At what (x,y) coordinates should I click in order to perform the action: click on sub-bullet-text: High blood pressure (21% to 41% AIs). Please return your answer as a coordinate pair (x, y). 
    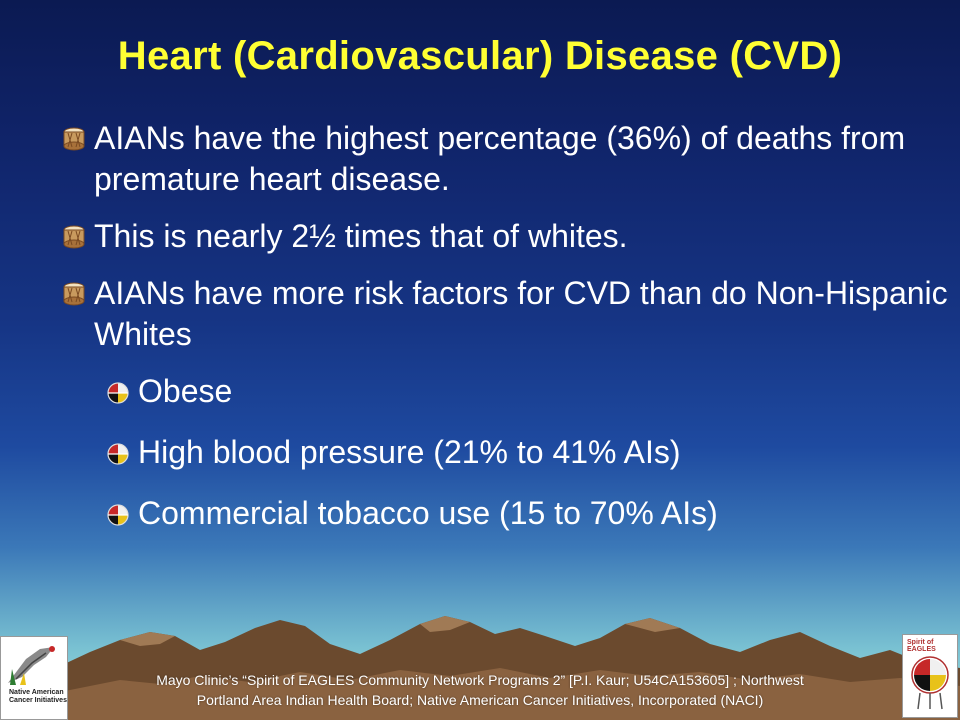
    Looking at the image, I should click on (409, 452).